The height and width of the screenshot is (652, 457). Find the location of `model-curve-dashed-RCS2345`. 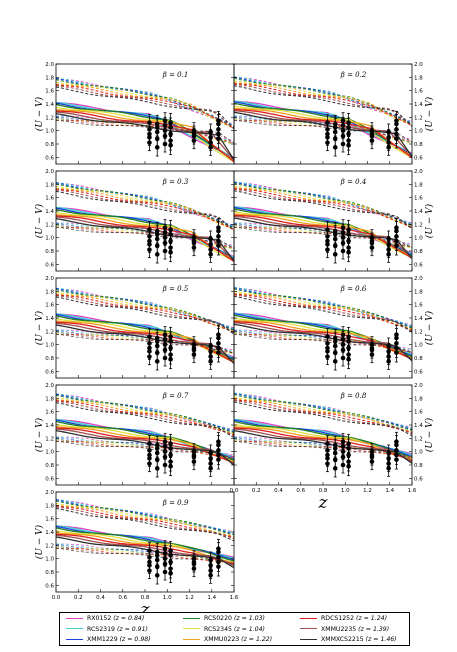

model-curve-dashed-RCS2345 is located at coordinates (323, 103).